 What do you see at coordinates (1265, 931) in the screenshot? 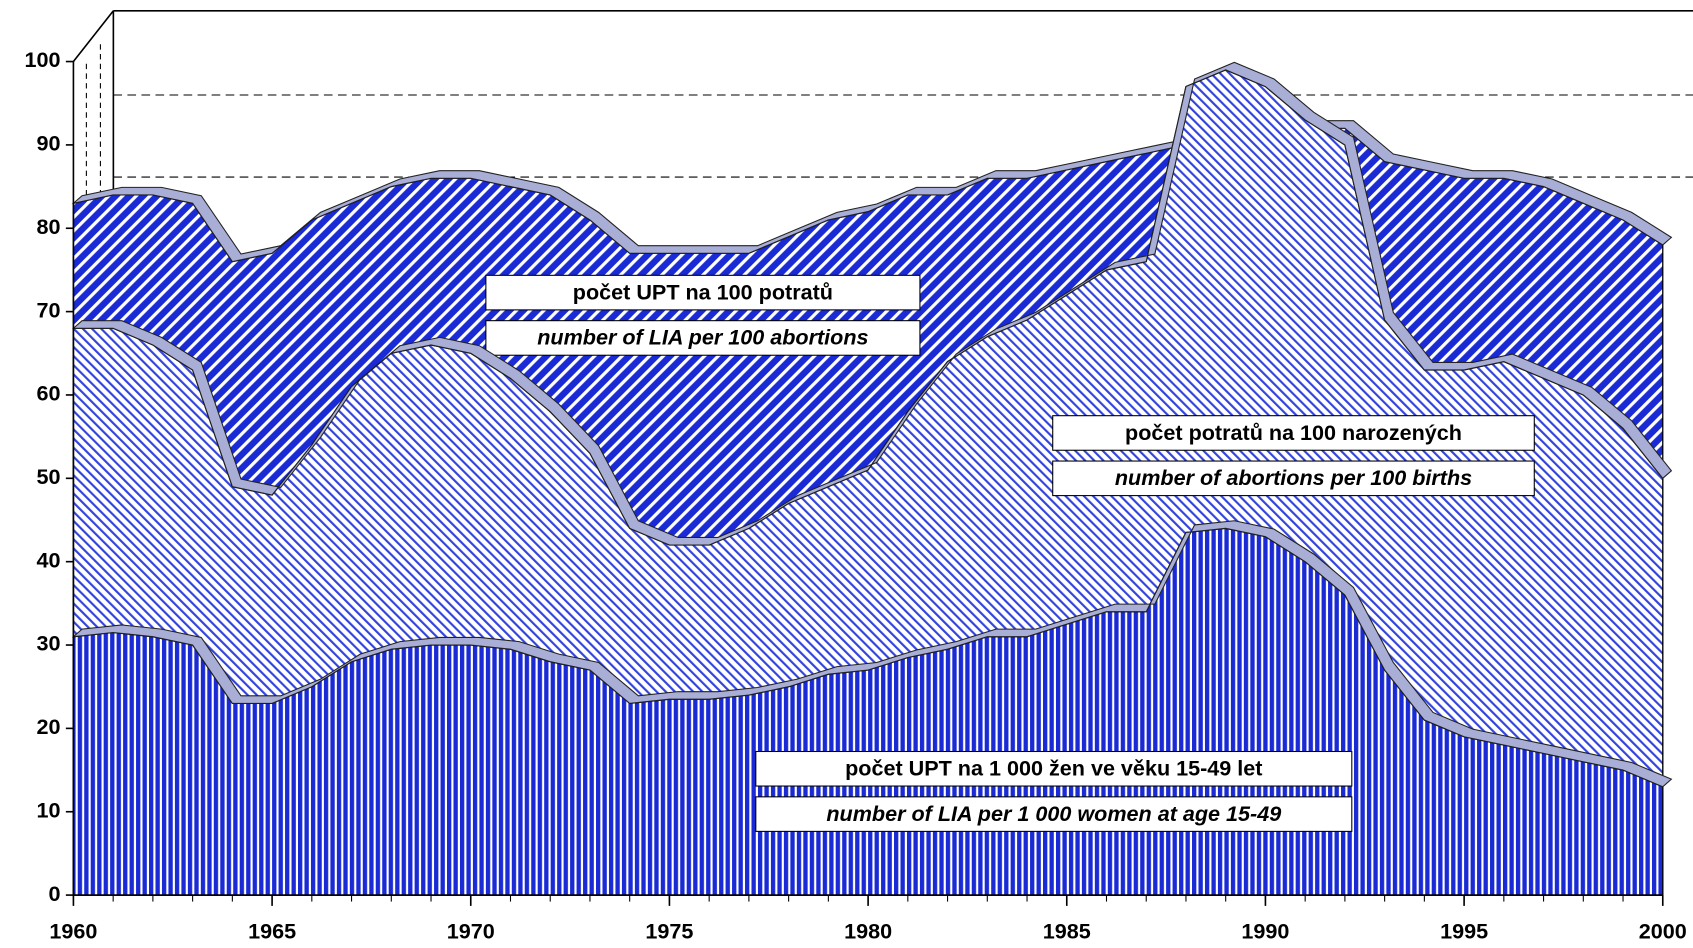
I see `x-tick-label: 1990` at bounding box center [1265, 931].